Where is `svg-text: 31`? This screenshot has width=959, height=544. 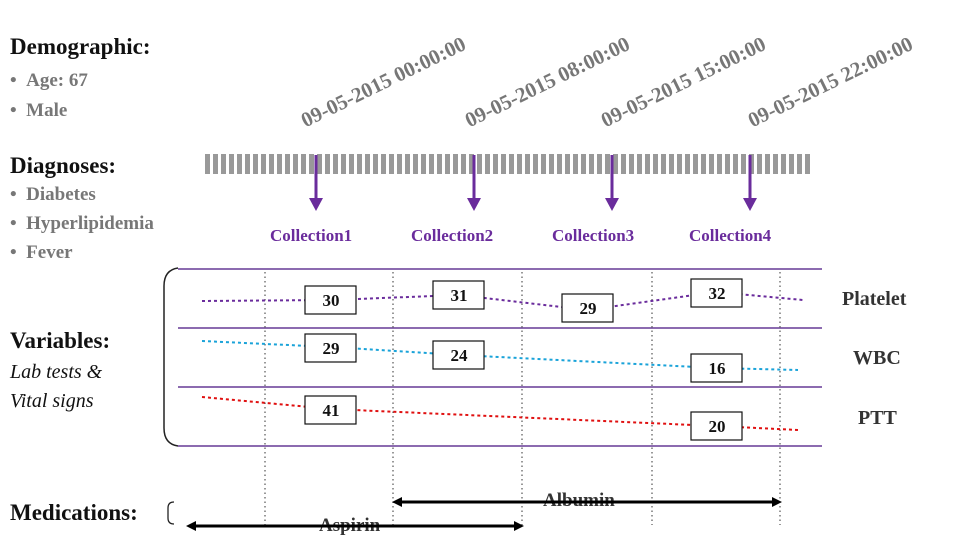
svg-text: 31 is located at coordinates (459, 295).